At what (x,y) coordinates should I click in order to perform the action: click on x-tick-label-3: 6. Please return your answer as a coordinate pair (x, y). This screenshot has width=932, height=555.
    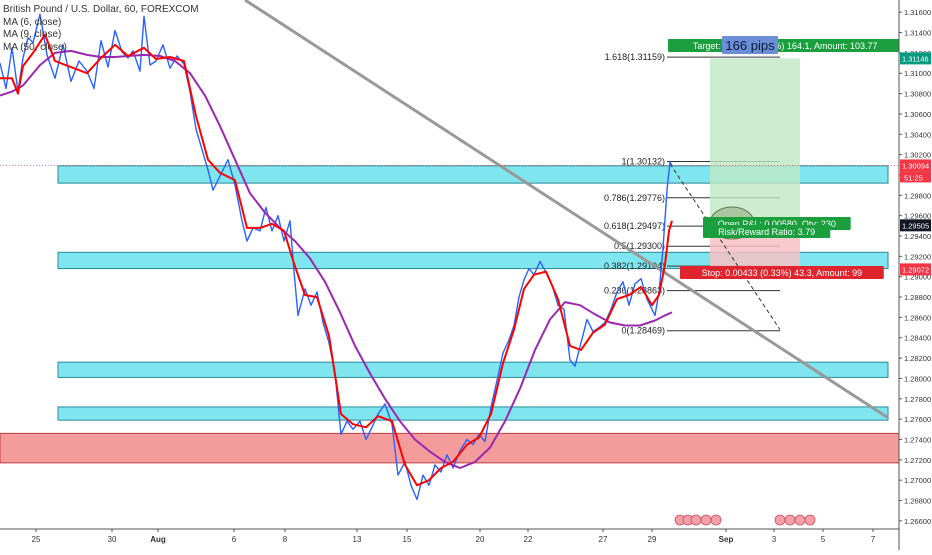
    Looking at the image, I should click on (234, 539).